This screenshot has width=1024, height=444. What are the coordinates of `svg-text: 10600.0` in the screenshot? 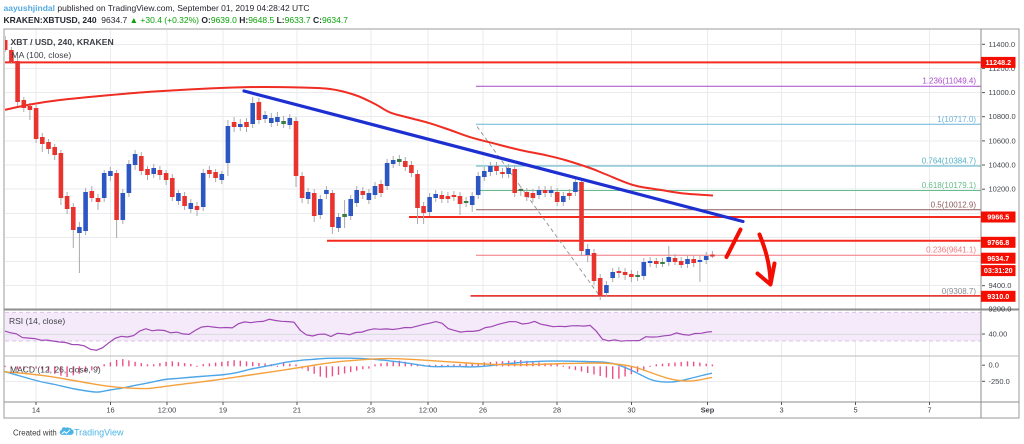 It's located at (1002, 140).